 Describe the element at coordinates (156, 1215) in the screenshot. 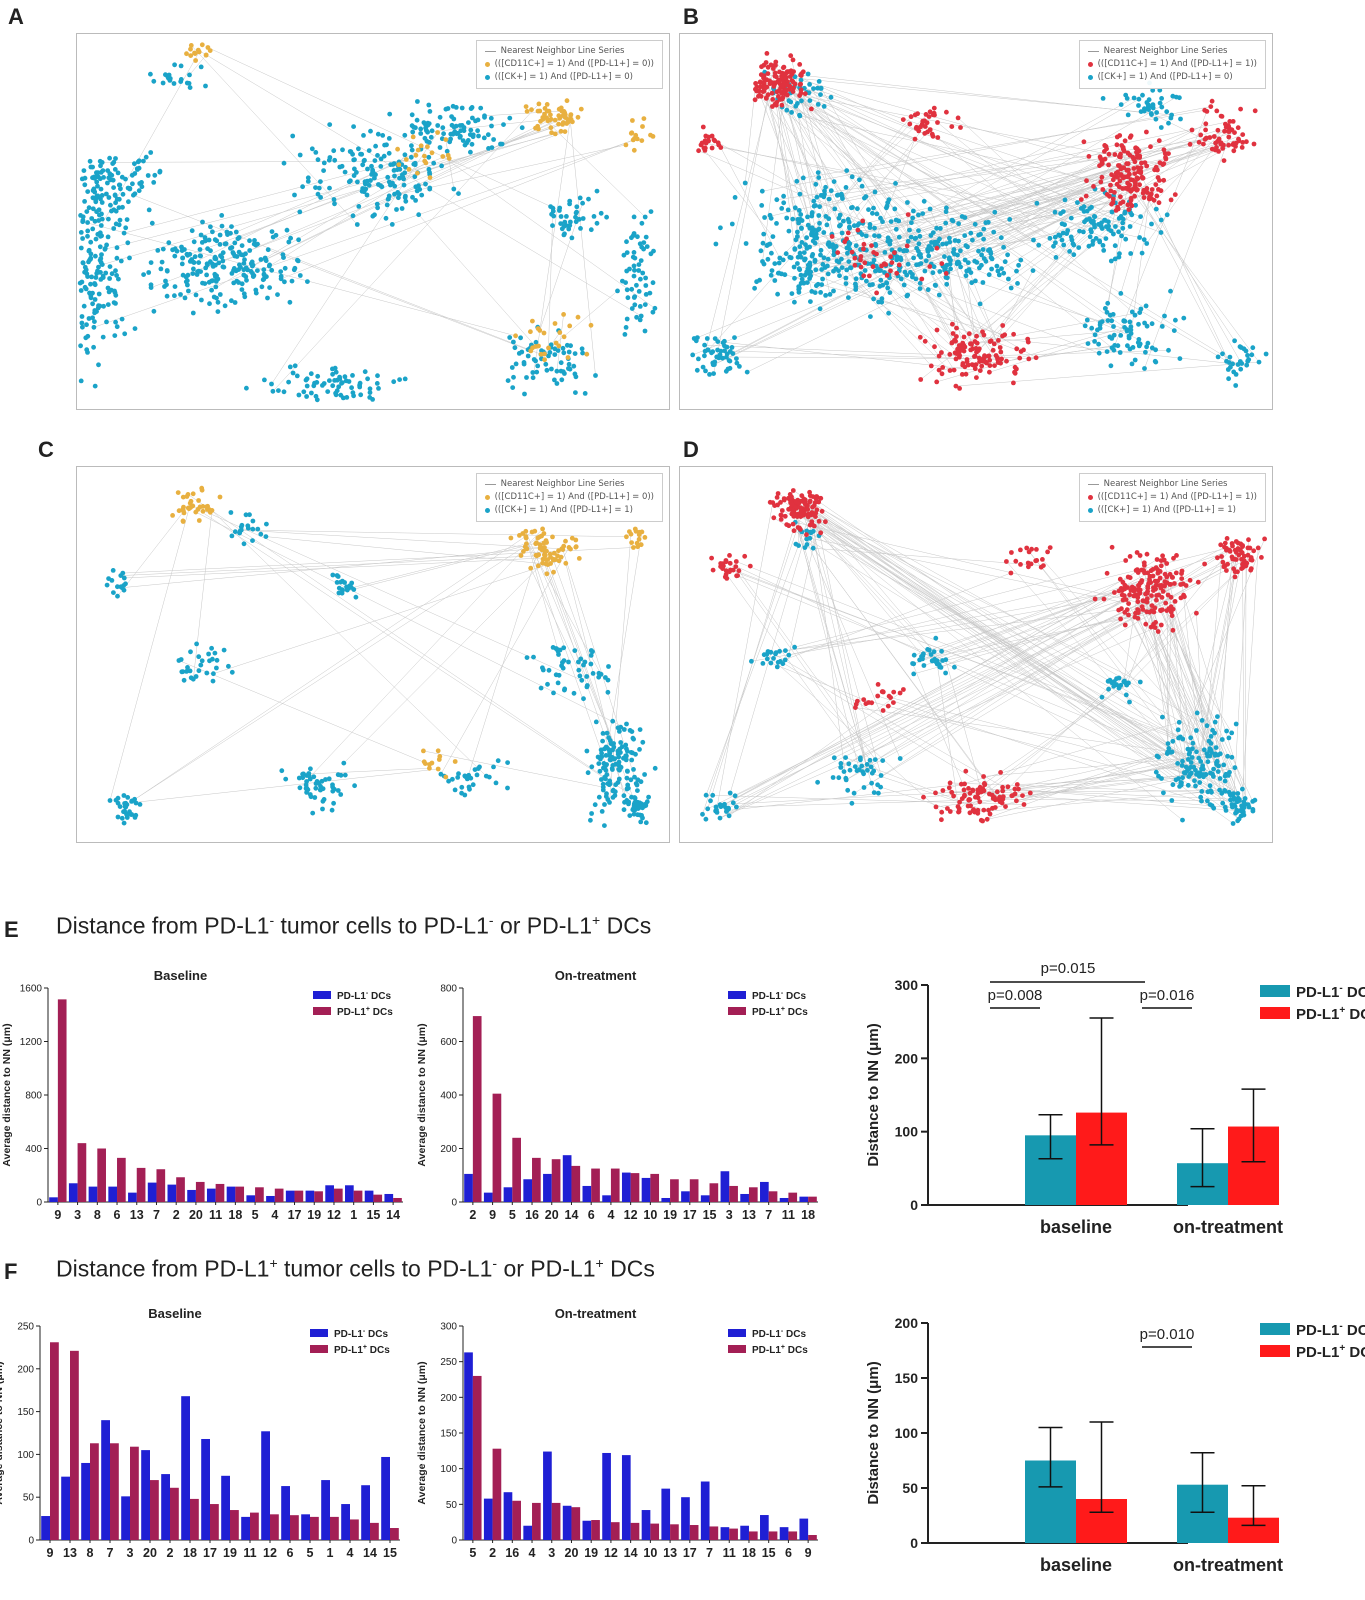

I see `x-tick-label: 7` at that location.